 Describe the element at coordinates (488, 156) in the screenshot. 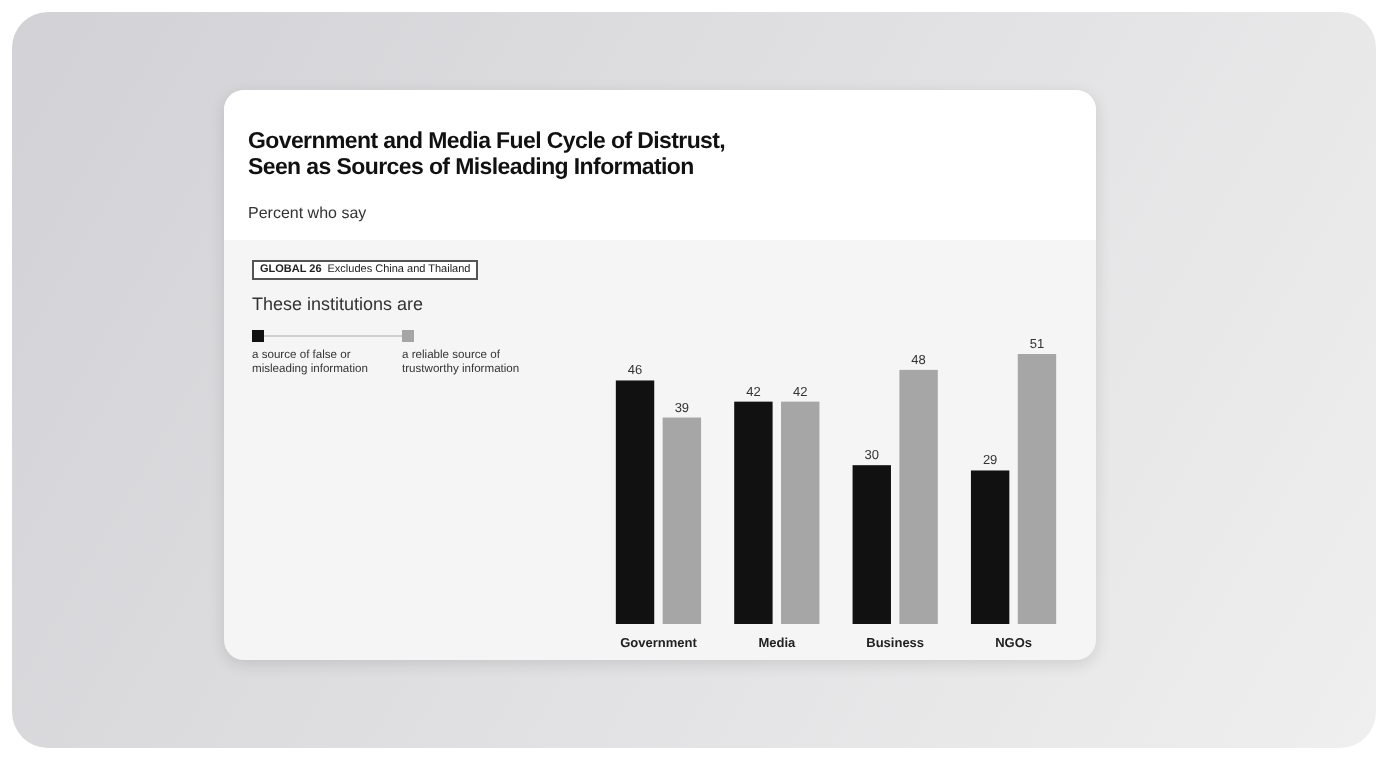

I see `chart-title: Government and Media Fuel Cycle of Distrust, Seen as Sources of Misleading Information` at that location.